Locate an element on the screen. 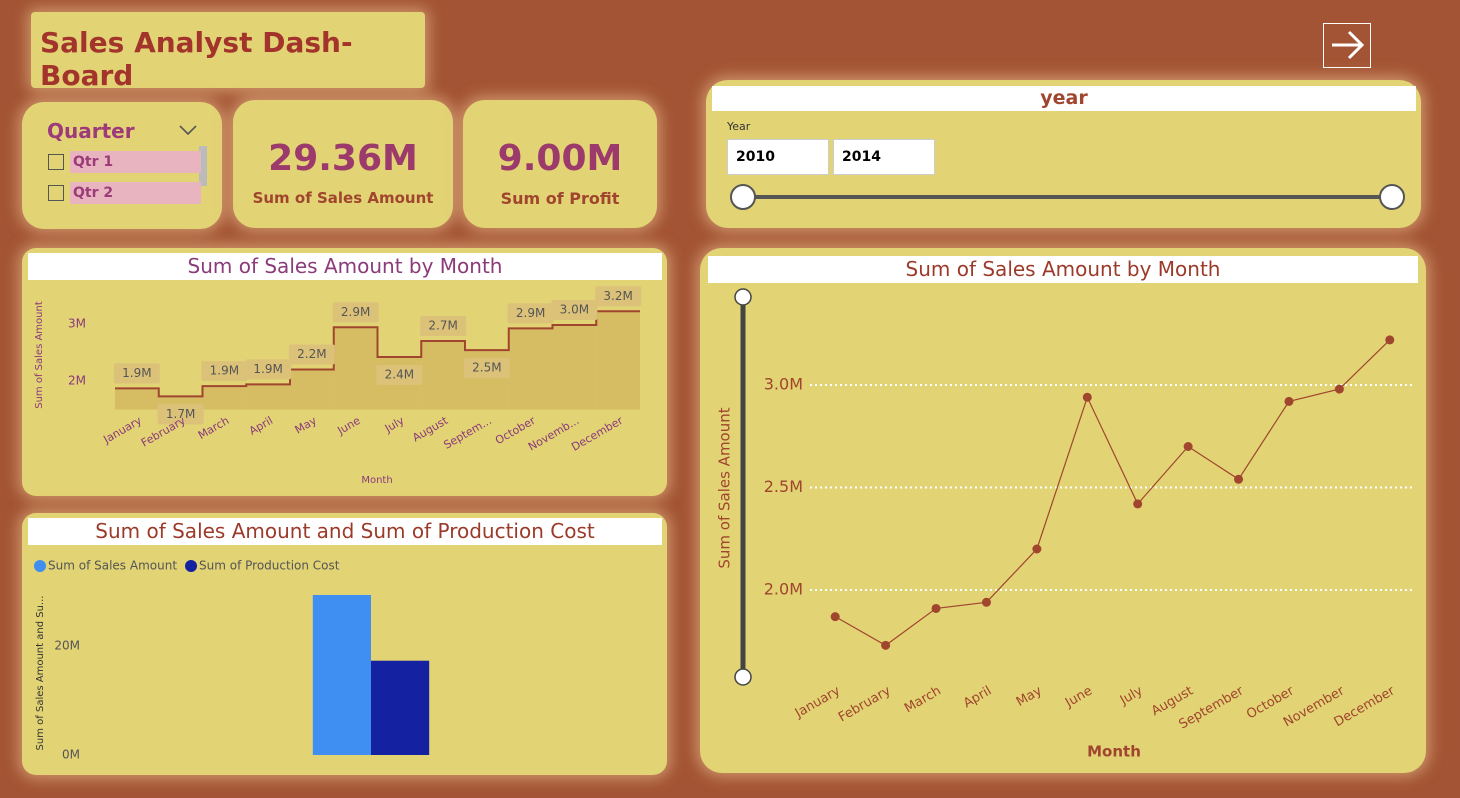  year-slicer: year Year 2010 2014 is located at coordinates (1063, 154).